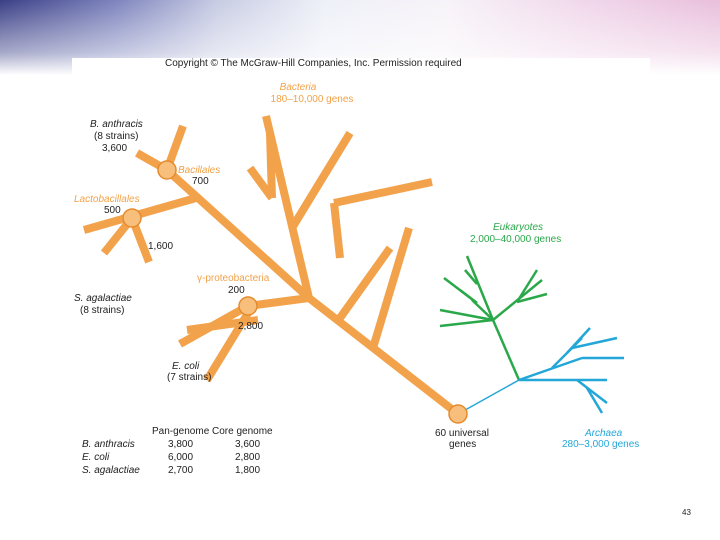 The image size is (720, 540). Describe the element at coordinates (471, 277) in the screenshot. I see `euk-twig-a` at that location.